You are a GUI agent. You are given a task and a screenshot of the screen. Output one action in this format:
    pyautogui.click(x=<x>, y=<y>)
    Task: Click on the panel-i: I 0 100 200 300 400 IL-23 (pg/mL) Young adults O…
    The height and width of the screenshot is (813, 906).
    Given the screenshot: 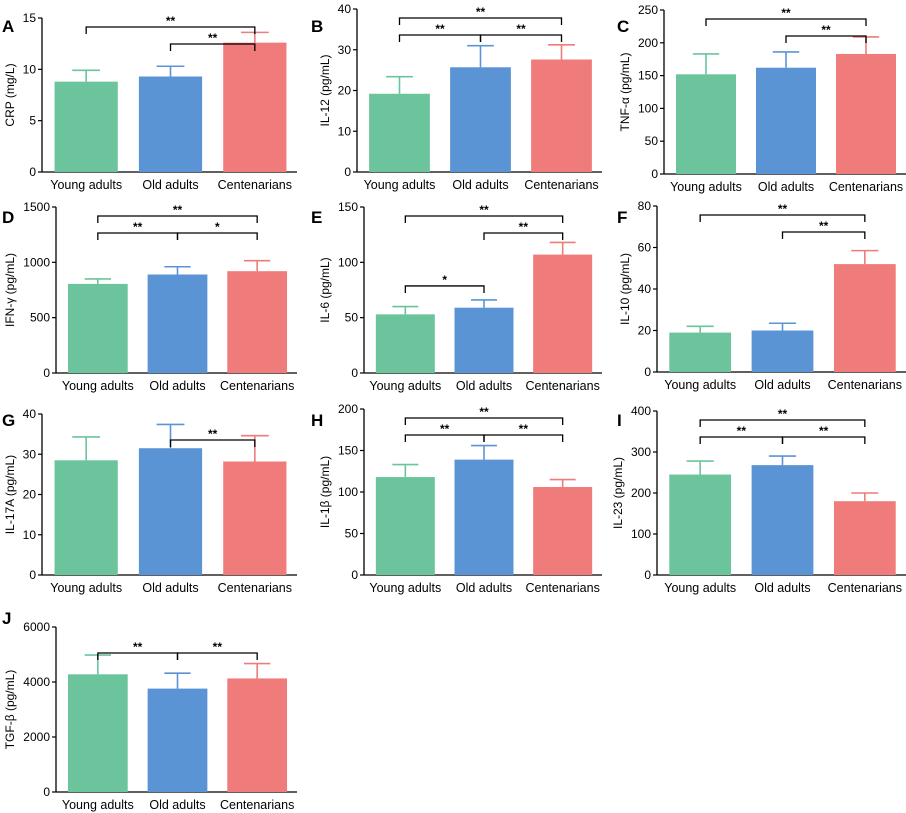 What is the action you would take?
    pyautogui.click(x=758, y=499)
    